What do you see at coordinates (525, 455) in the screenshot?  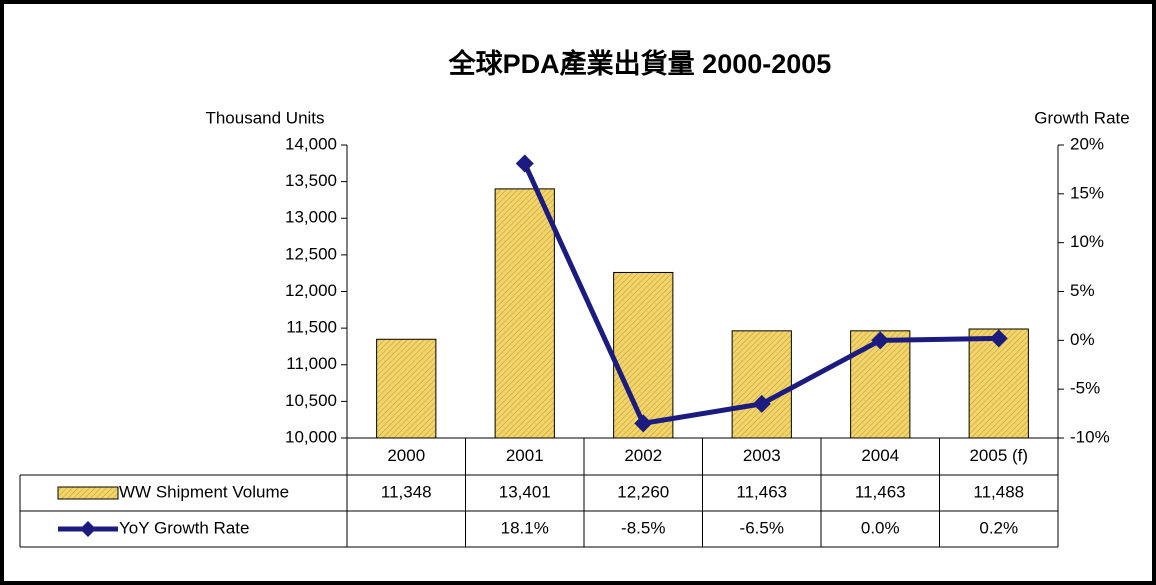 I see `x-tick-label: 2001` at bounding box center [525, 455].